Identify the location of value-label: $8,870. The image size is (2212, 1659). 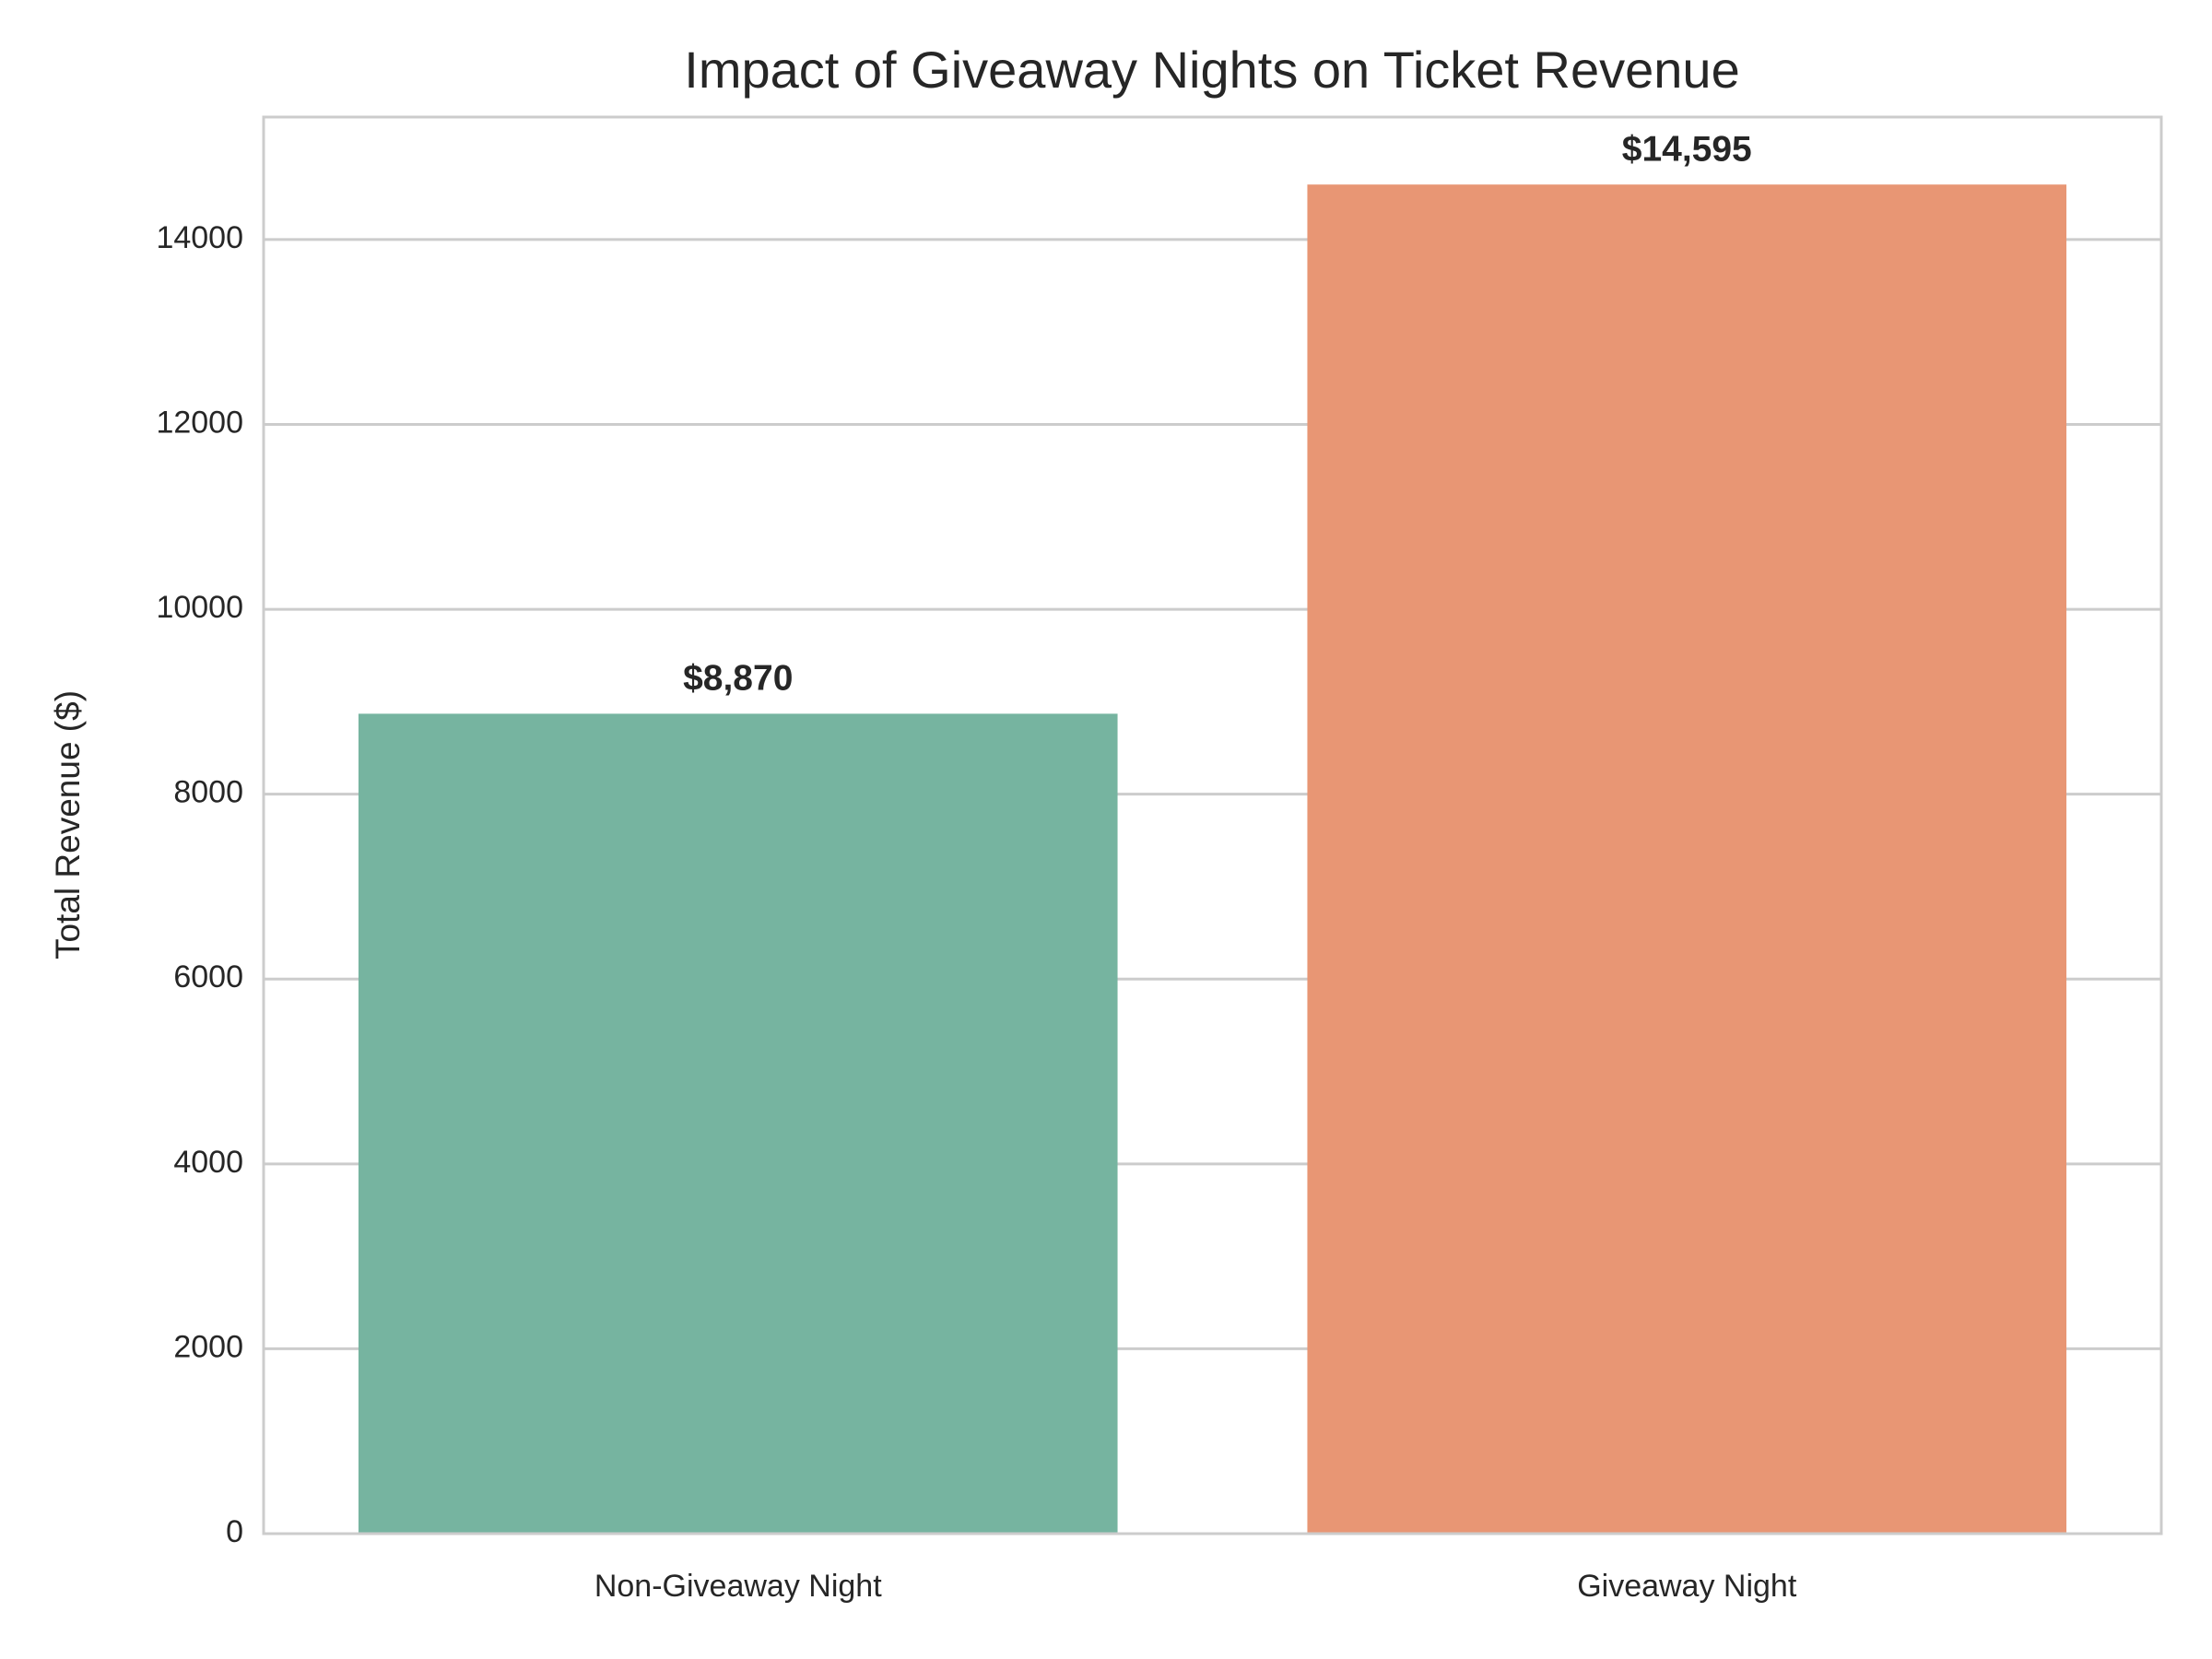
(738, 679).